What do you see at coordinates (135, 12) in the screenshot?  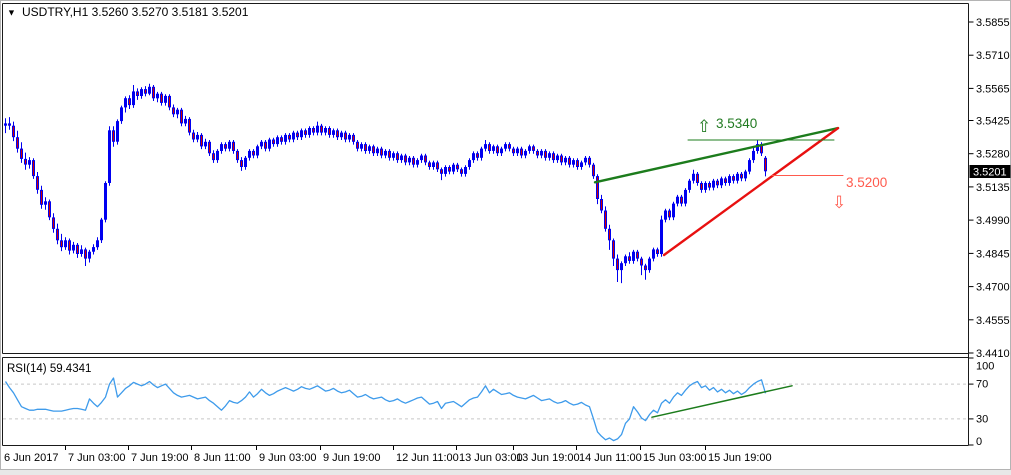 I see `chart-title: USDTRY,H1 3.5260 3.5270 3.5181 3.5201` at bounding box center [135, 12].